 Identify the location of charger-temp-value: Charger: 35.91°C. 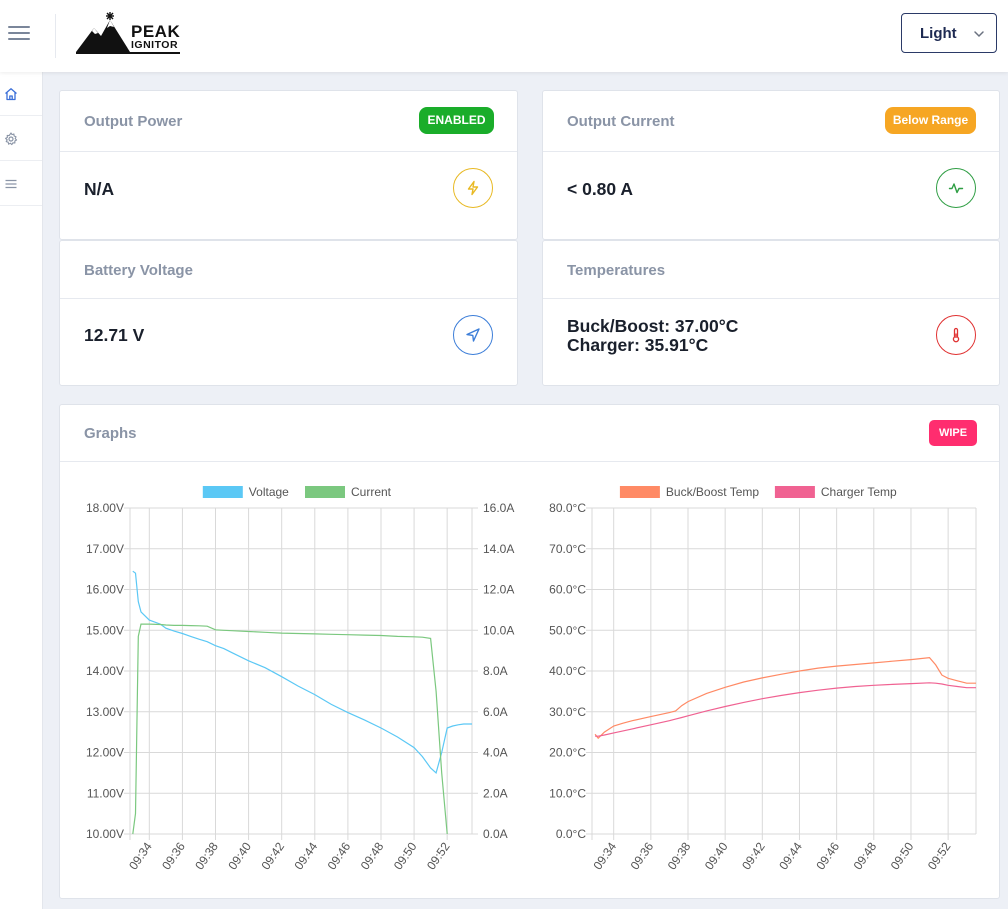
(638, 345).